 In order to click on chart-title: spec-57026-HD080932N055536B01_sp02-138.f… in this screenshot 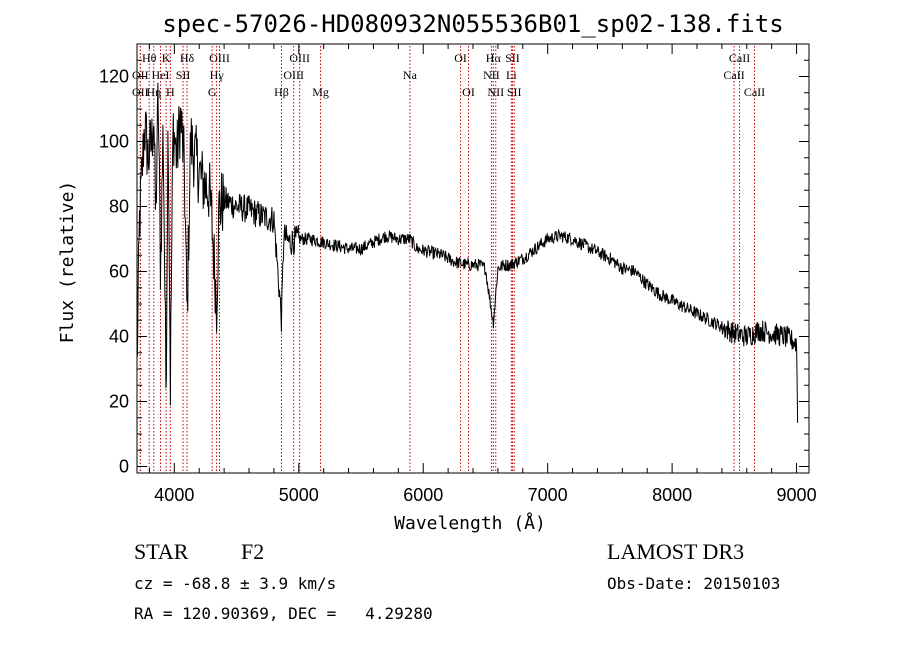, I will do `click(472, 24)`.